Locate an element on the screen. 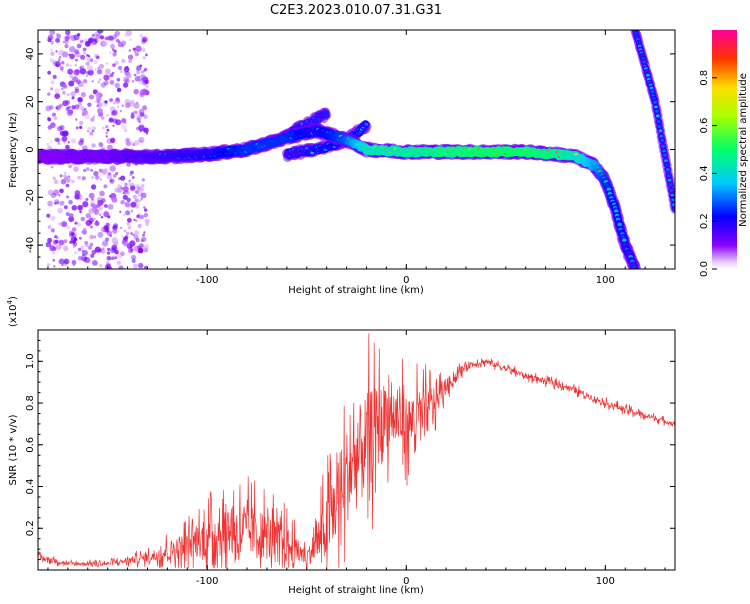  spectrogram-ylabel: Frequency (Hz) is located at coordinates (13, 150).